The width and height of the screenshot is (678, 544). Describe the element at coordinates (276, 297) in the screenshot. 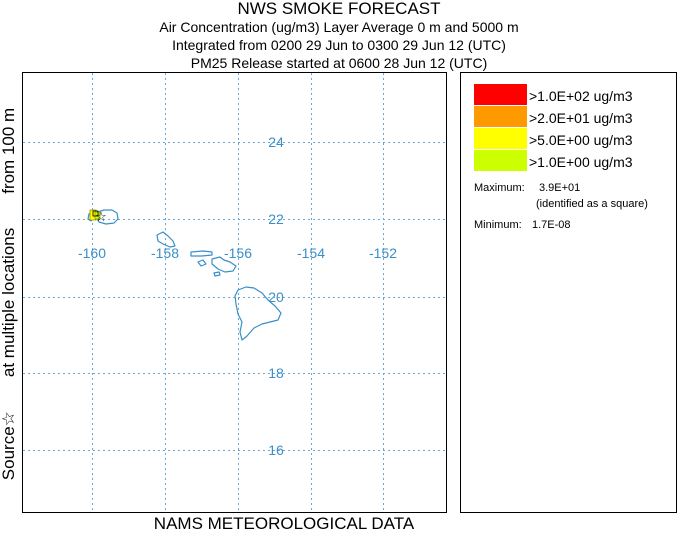

I see `lat-tick-20: 20` at that location.